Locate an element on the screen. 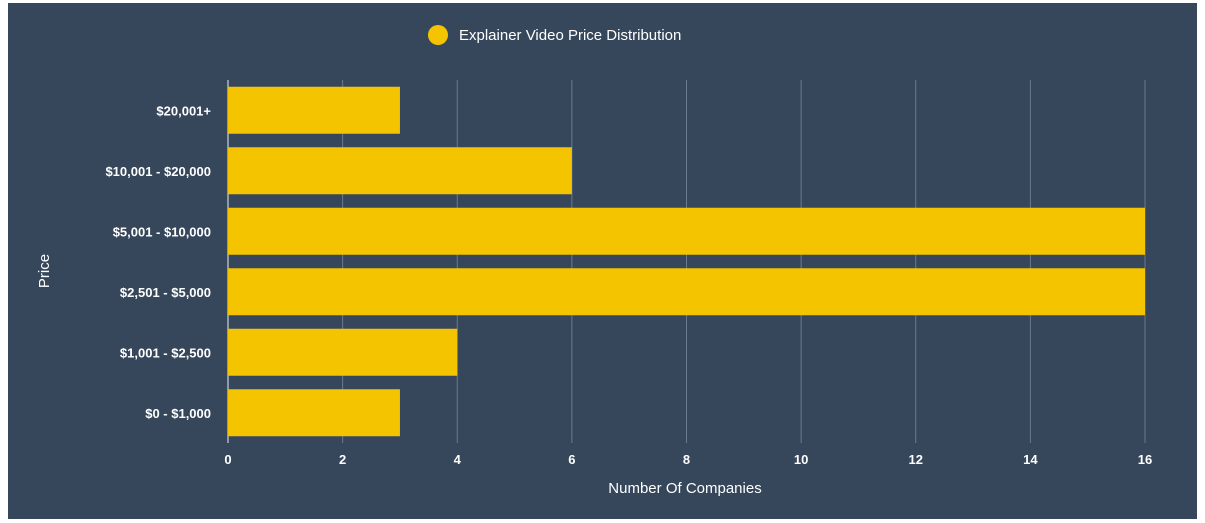  y-axis-title: Price is located at coordinates (44, 271).